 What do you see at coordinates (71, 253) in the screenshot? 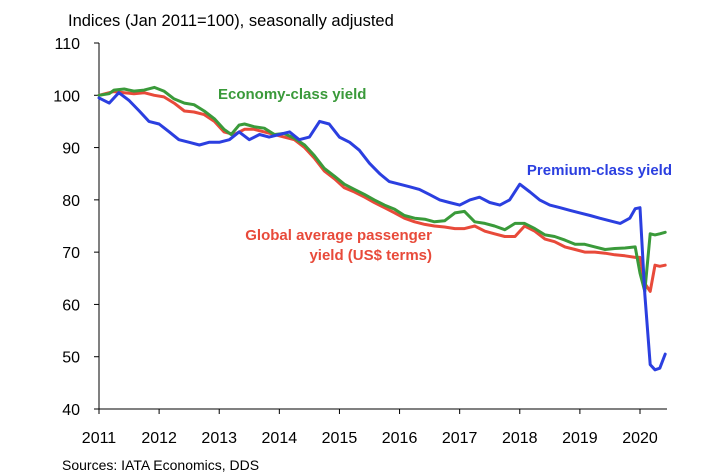
I see `y-tick-label: 70` at bounding box center [71, 253].